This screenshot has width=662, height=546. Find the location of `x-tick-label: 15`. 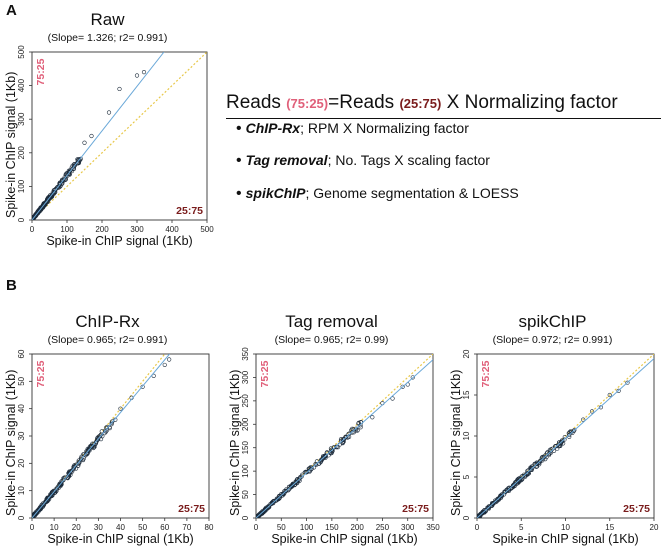

x-tick-label: 15 is located at coordinates (609, 527).